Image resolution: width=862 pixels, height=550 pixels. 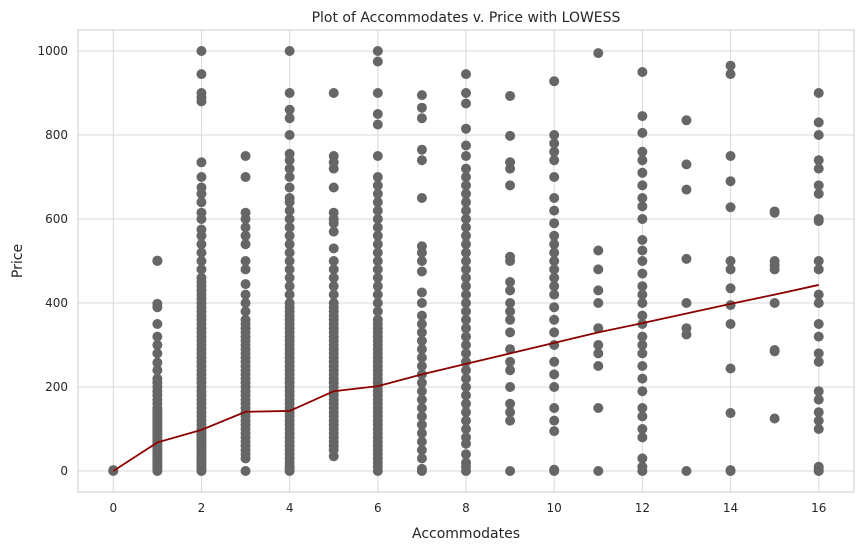 What do you see at coordinates (818, 508) in the screenshot?
I see `x-tick-label: 16` at bounding box center [818, 508].